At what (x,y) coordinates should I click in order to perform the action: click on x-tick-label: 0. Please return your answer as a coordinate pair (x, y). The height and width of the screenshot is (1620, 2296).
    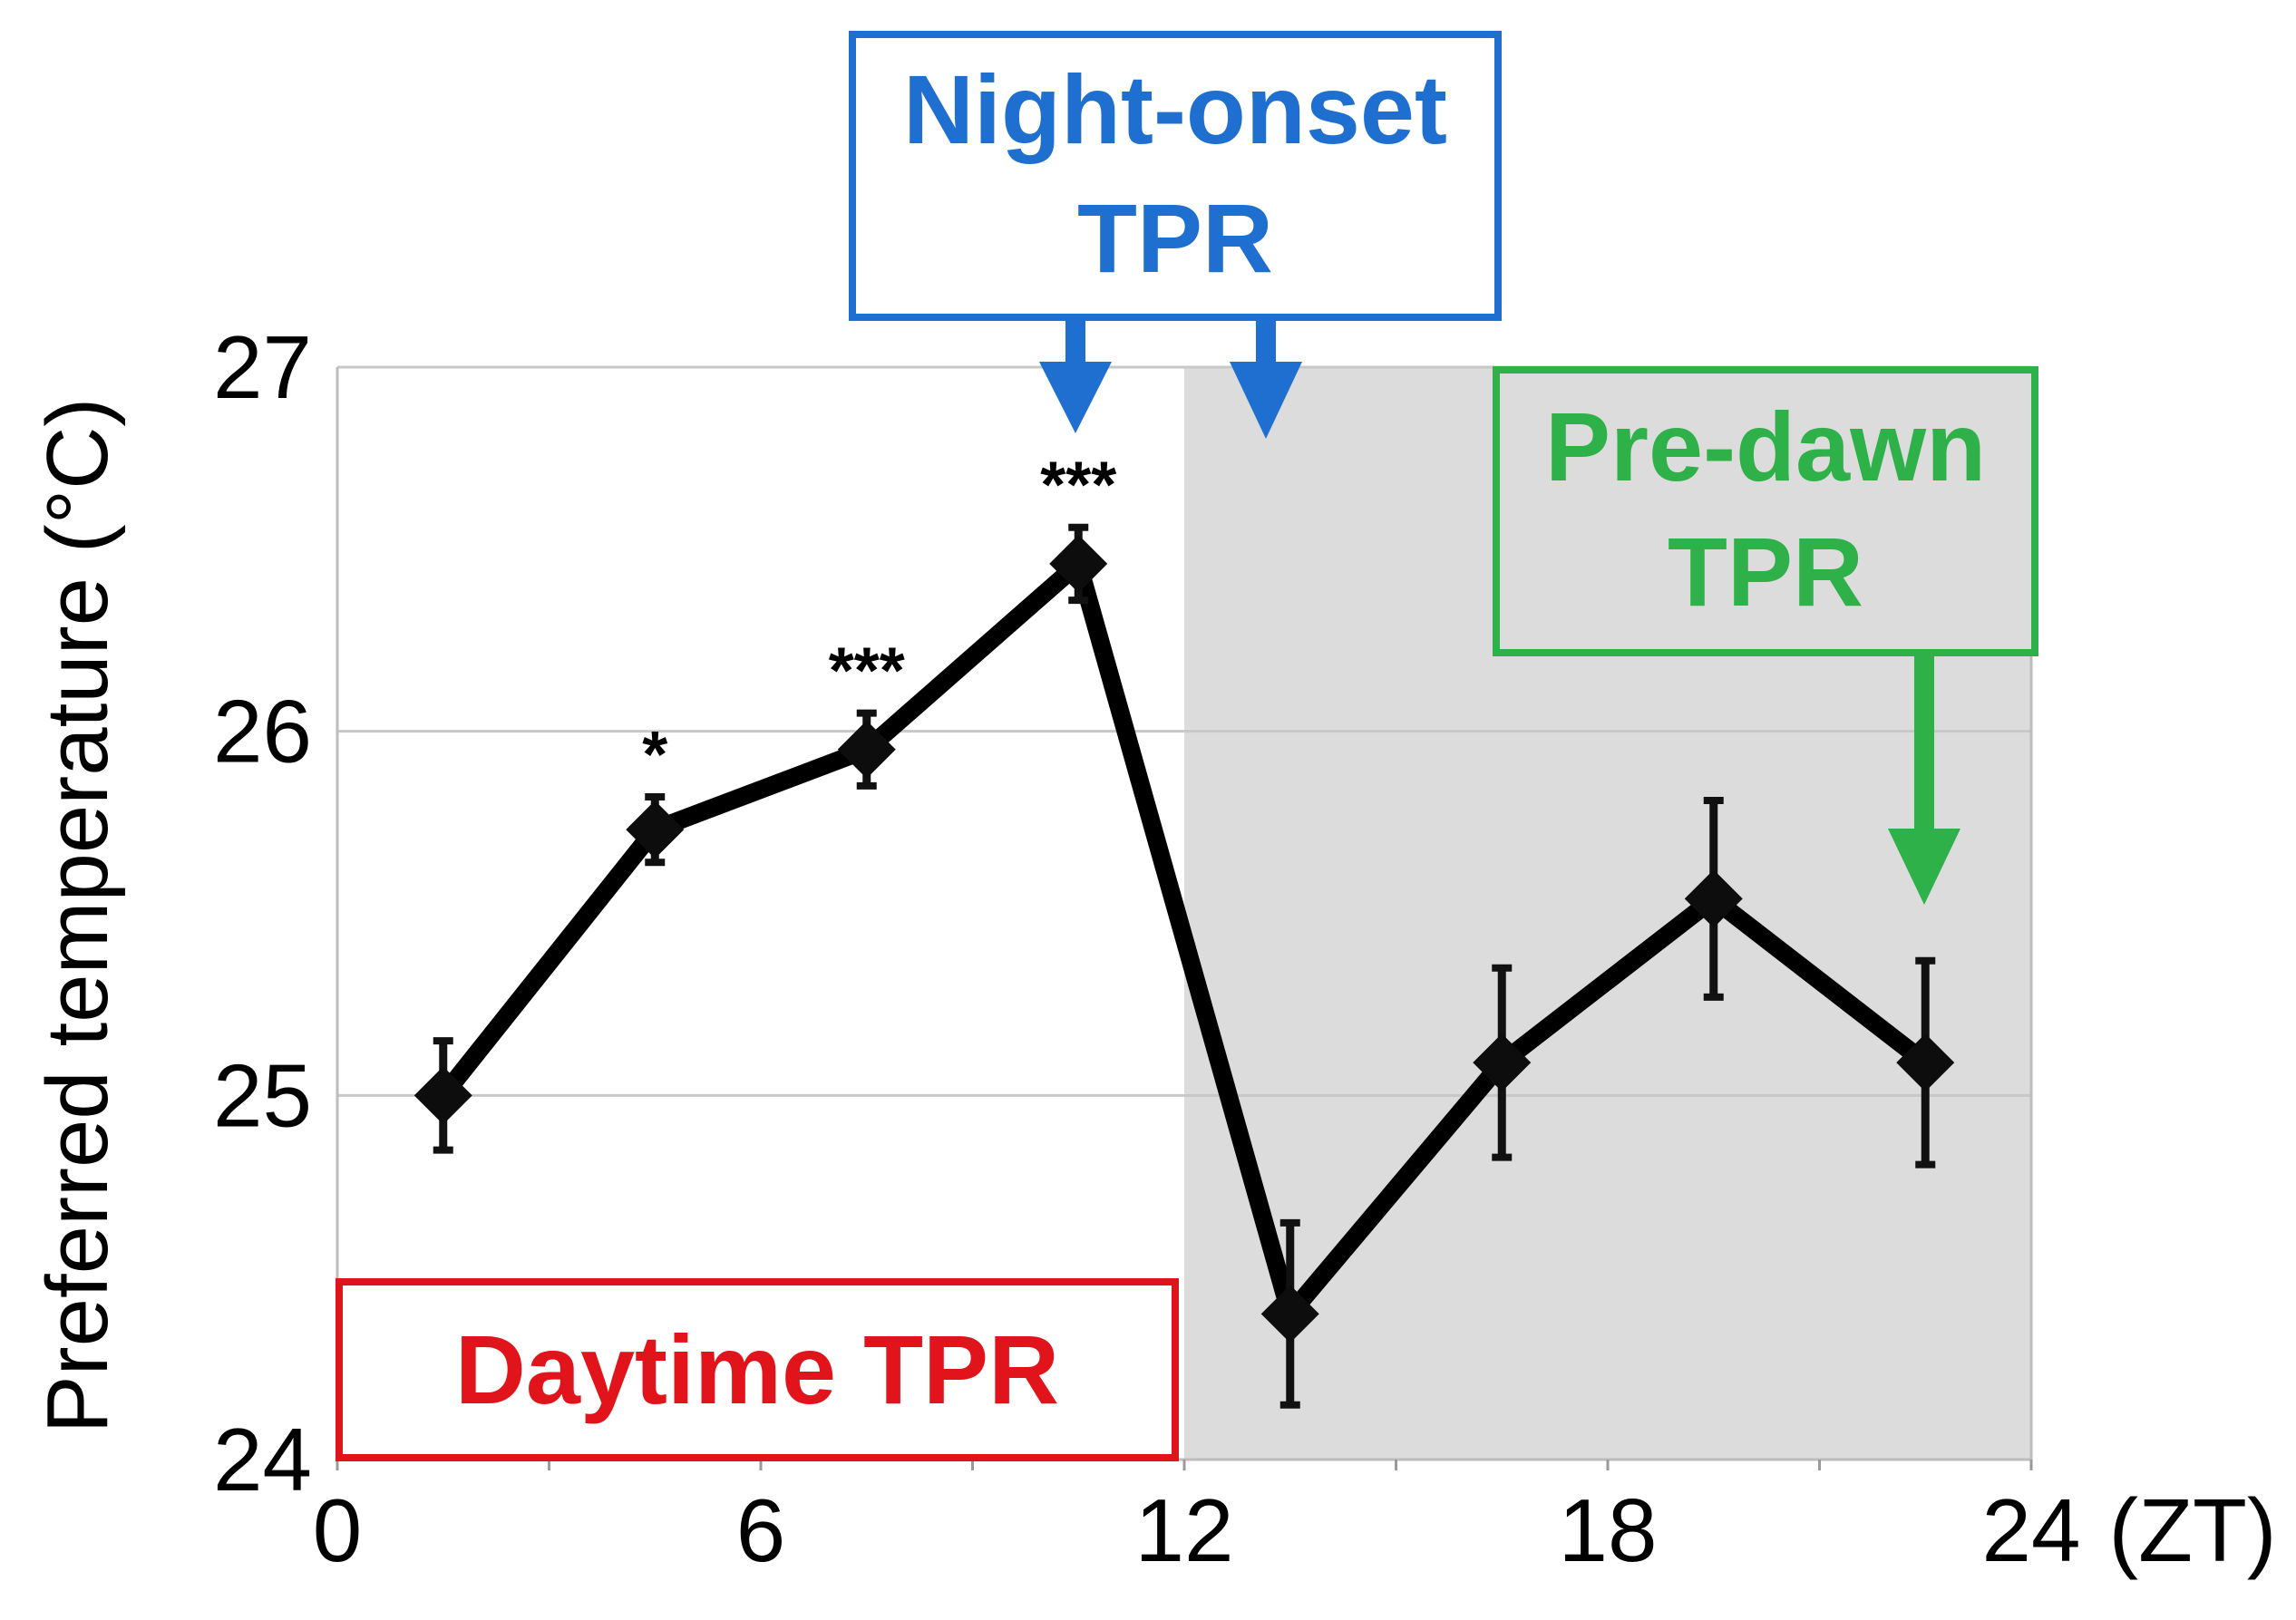
    Looking at the image, I should click on (338, 1530).